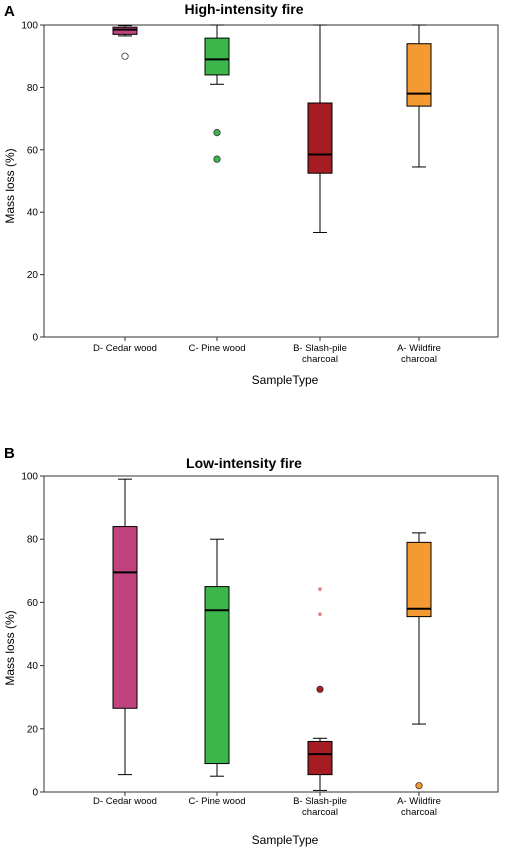  I want to click on x-axis-label-b: SampleType, so click(285, 840).